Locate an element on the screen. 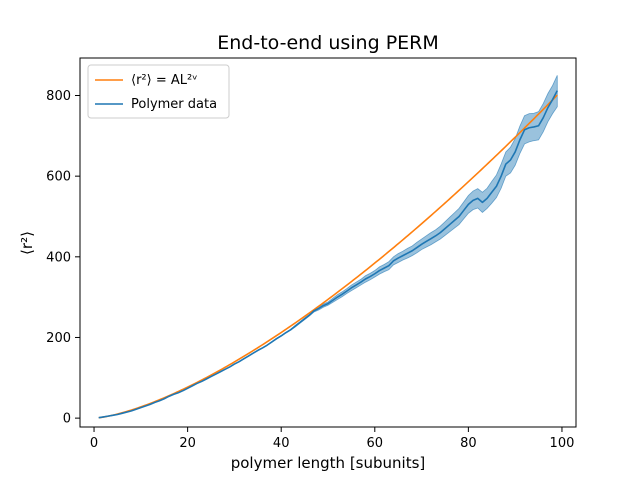 The height and width of the screenshot is (480, 640). legend-fit-label: ⟨r²⟩ = AL²ᵛ is located at coordinates (164, 80).